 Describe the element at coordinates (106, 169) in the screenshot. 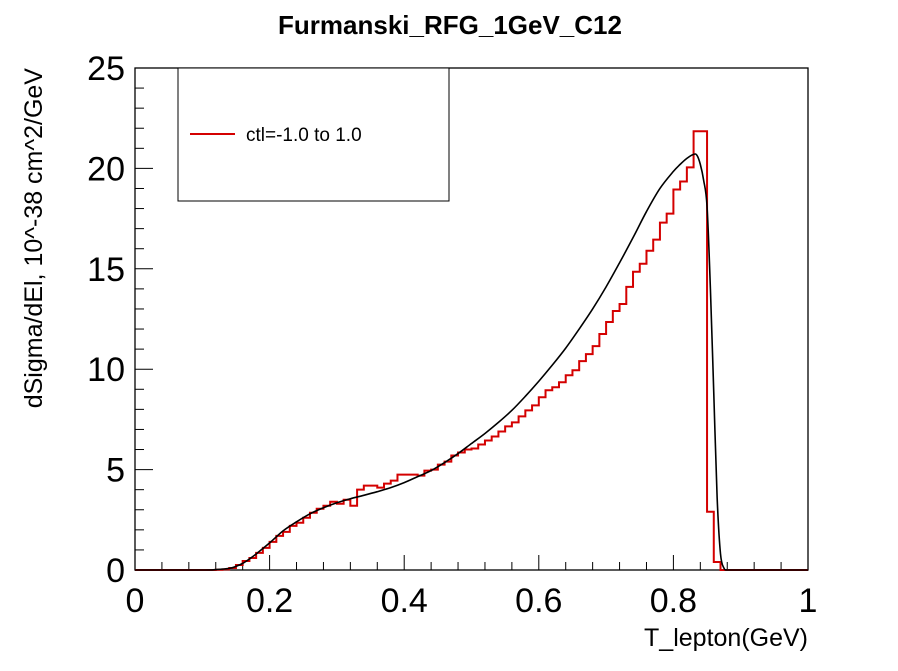

I see `y-tick-label: 20` at that location.